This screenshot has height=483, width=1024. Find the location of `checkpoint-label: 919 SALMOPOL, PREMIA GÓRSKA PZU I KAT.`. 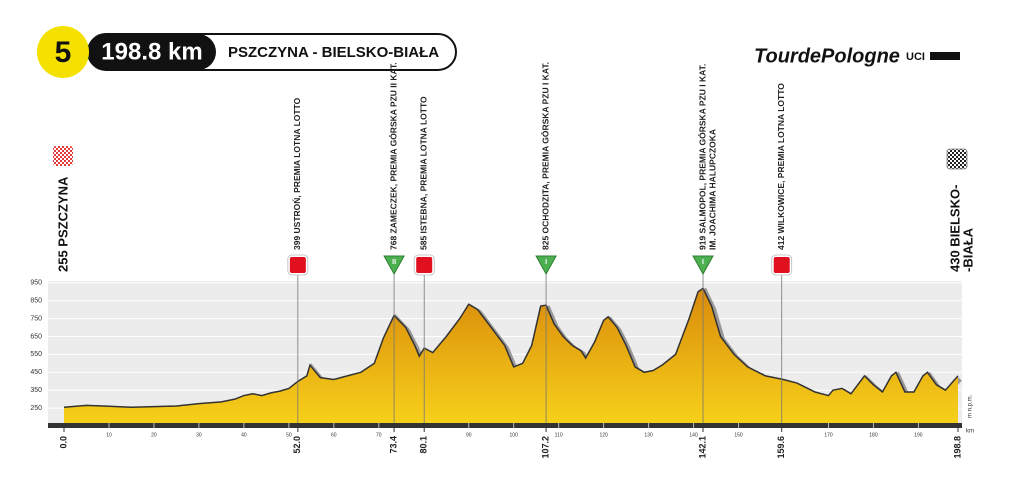

checkpoint-label: 919 SALMOPOL, PREMIA GÓRSKA PZU I KAT. is located at coordinates (701, 157).